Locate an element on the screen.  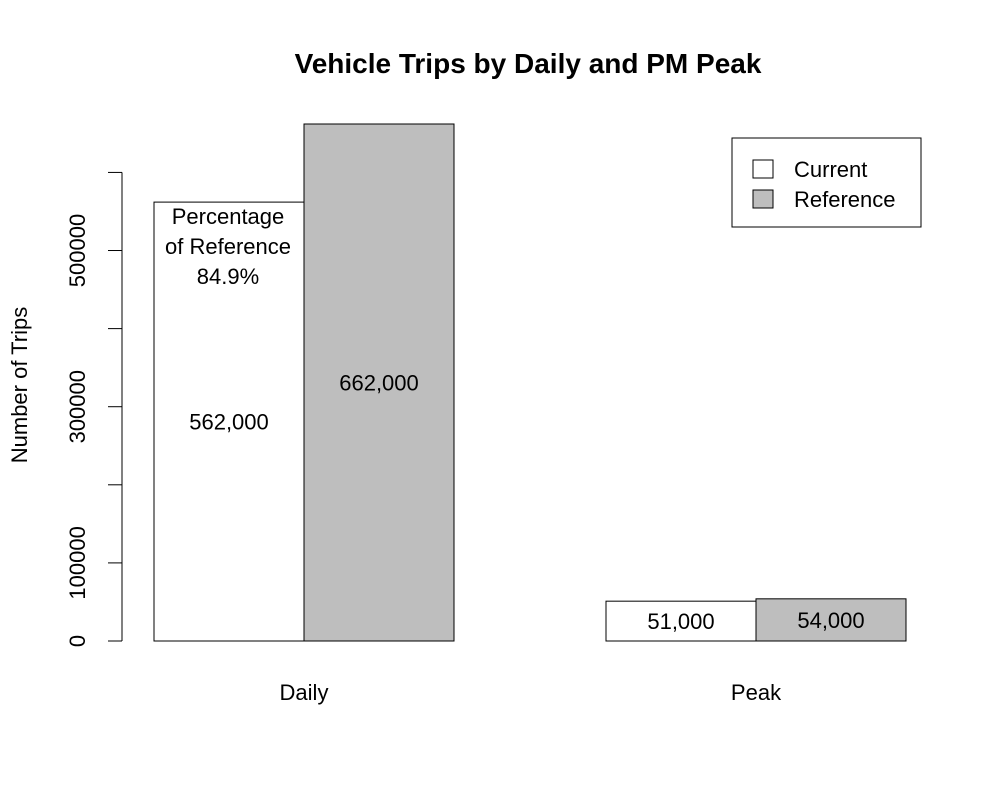
chart-title: Vehicle Trips by Daily and PM Peak is located at coordinates (528, 63).